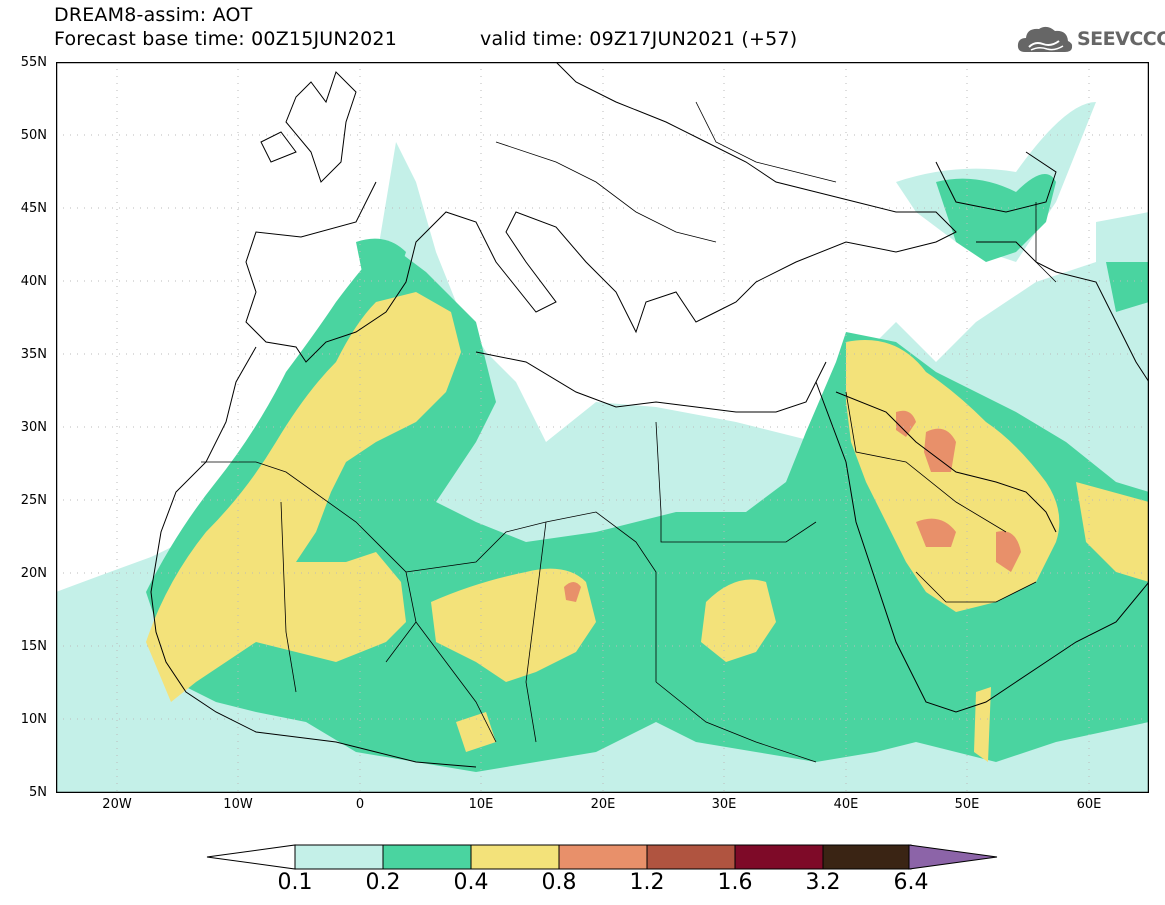  What do you see at coordinates (1045, 39) in the screenshot?
I see `cloud-icon` at bounding box center [1045, 39].